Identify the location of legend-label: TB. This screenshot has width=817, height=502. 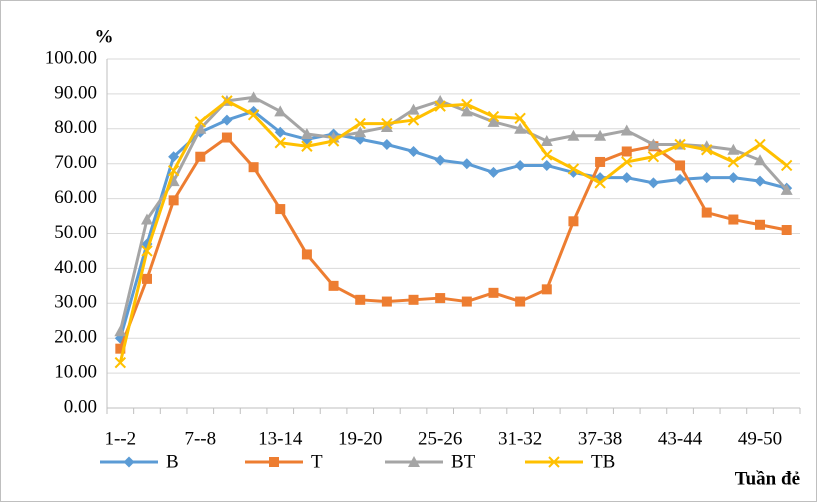
(603, 461).